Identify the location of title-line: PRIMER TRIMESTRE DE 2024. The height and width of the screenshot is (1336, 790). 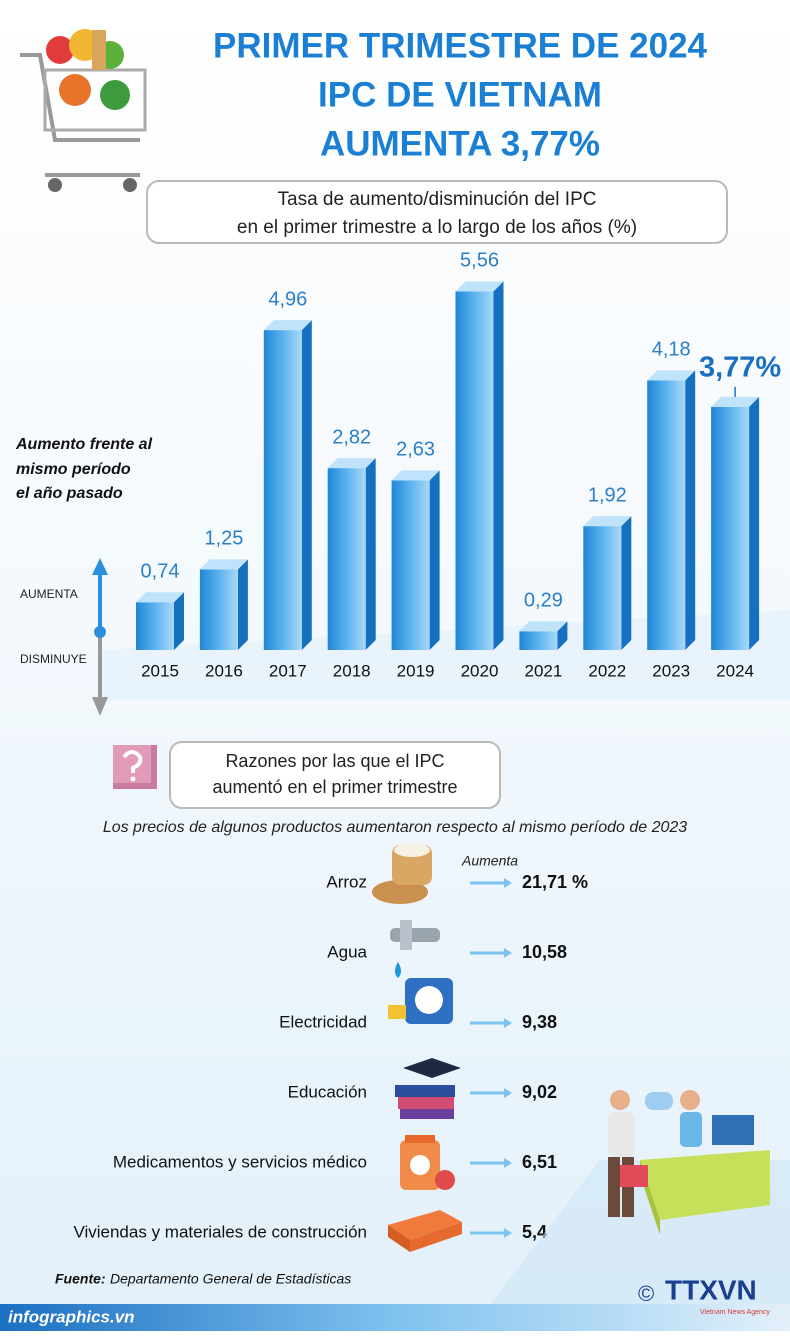
(460, 45).